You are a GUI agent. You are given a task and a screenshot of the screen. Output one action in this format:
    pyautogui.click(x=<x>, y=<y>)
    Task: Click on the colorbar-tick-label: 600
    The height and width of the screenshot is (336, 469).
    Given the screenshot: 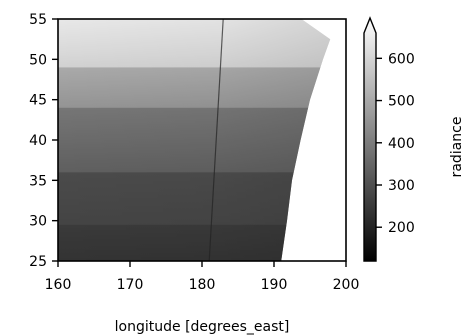 What is the action you would take?
    pyautogui.click(x=401, y=59)
    